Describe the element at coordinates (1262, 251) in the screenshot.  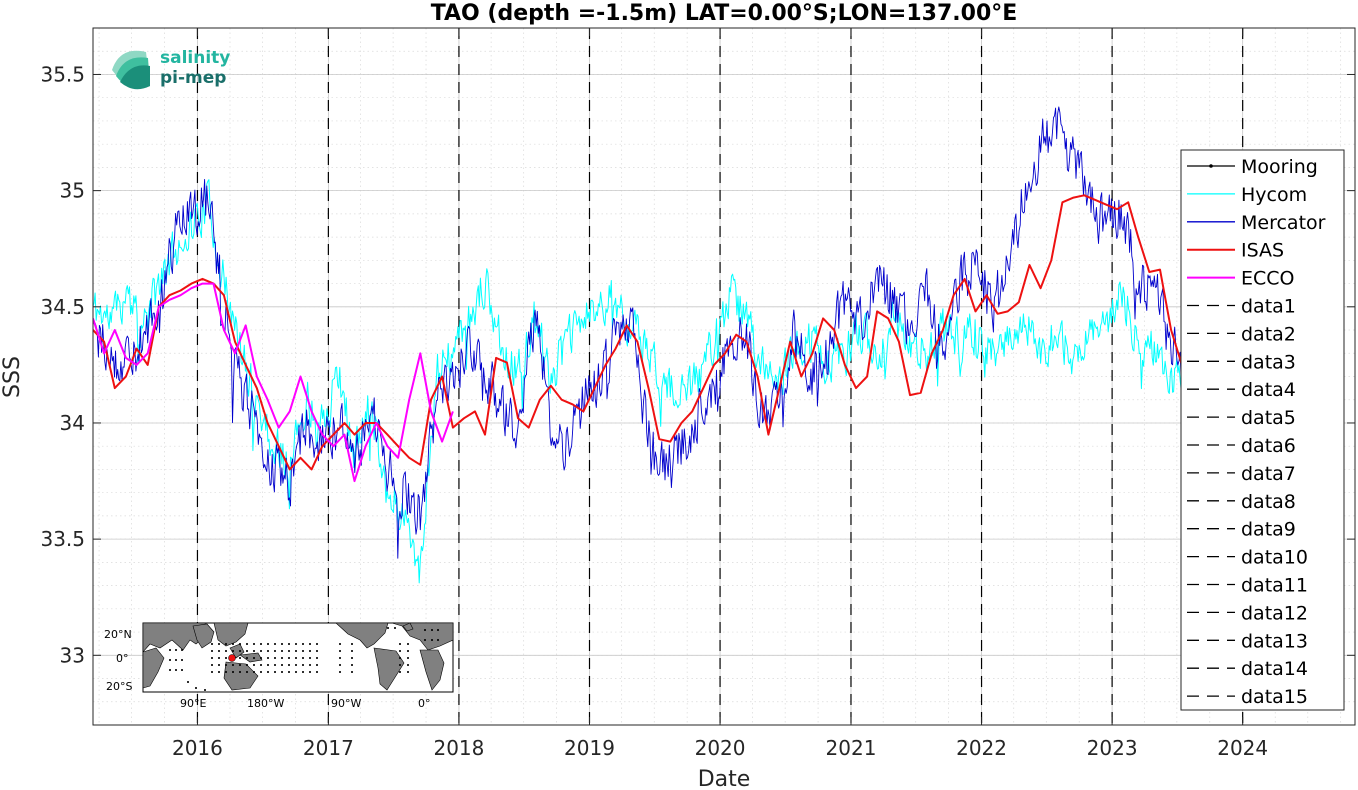
I see `legend-label: ISAS` at that location.